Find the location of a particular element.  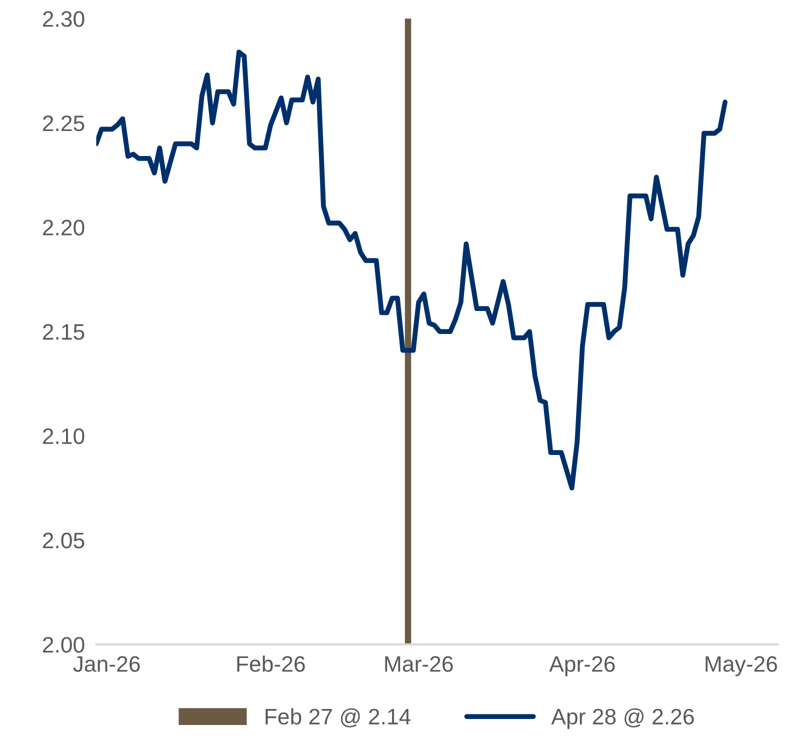

x-tick-label: Apr-26 is located at coordinates (582, 666).